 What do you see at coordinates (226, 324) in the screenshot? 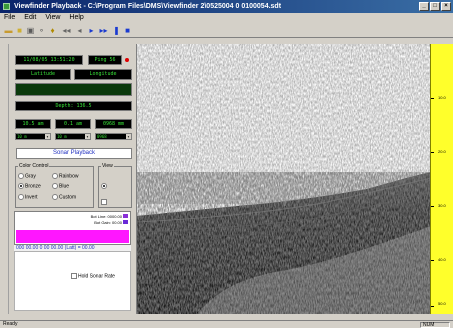
I see `status-bar: Ready NUM` at bounding box center [226, 324].